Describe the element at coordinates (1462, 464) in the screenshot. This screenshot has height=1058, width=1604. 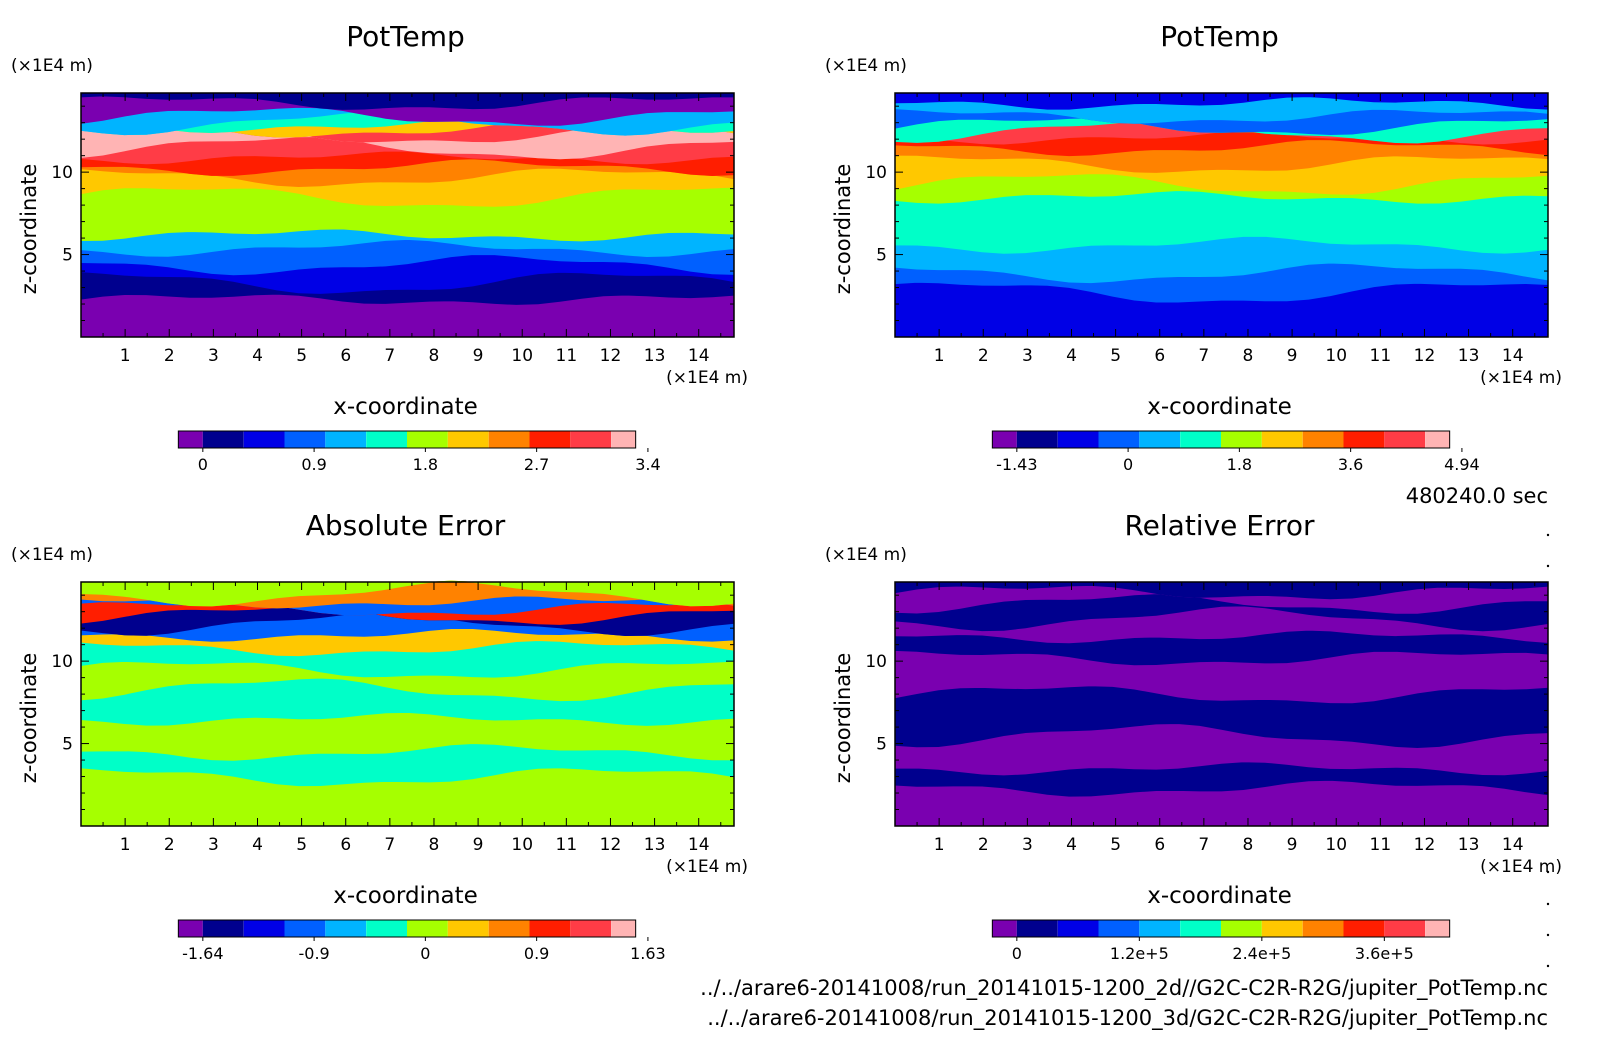
I see `colorbar-tick-label: 4.94` at that location.